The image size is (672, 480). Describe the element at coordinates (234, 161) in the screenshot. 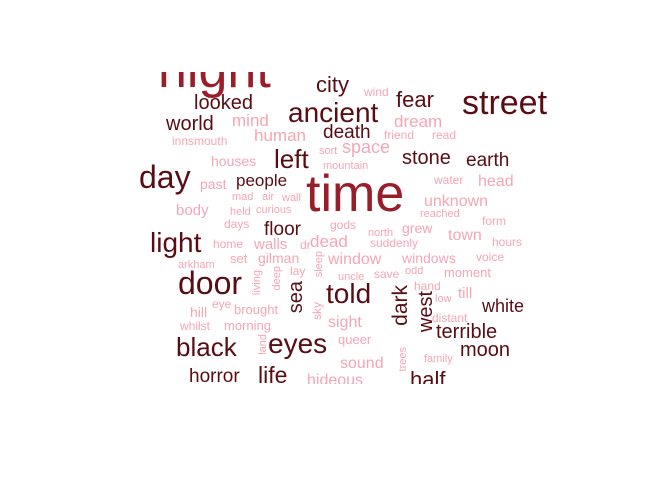

I see `word-houses: houses` at that location.